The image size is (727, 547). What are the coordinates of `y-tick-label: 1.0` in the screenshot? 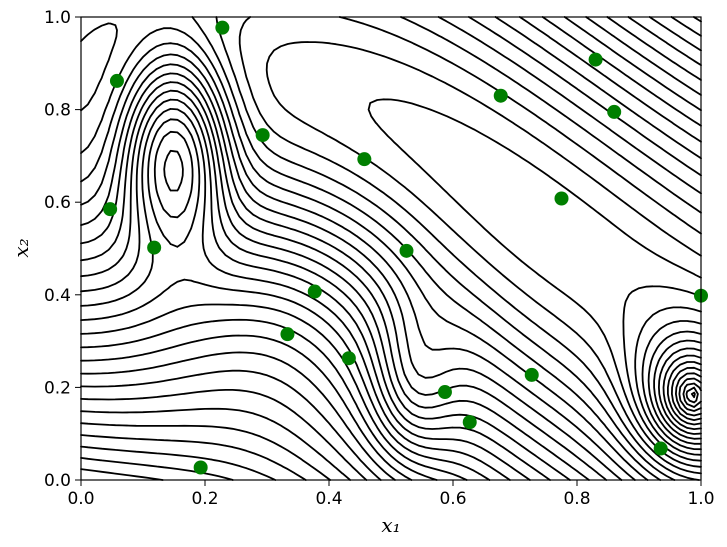 It's located at (57, 18).